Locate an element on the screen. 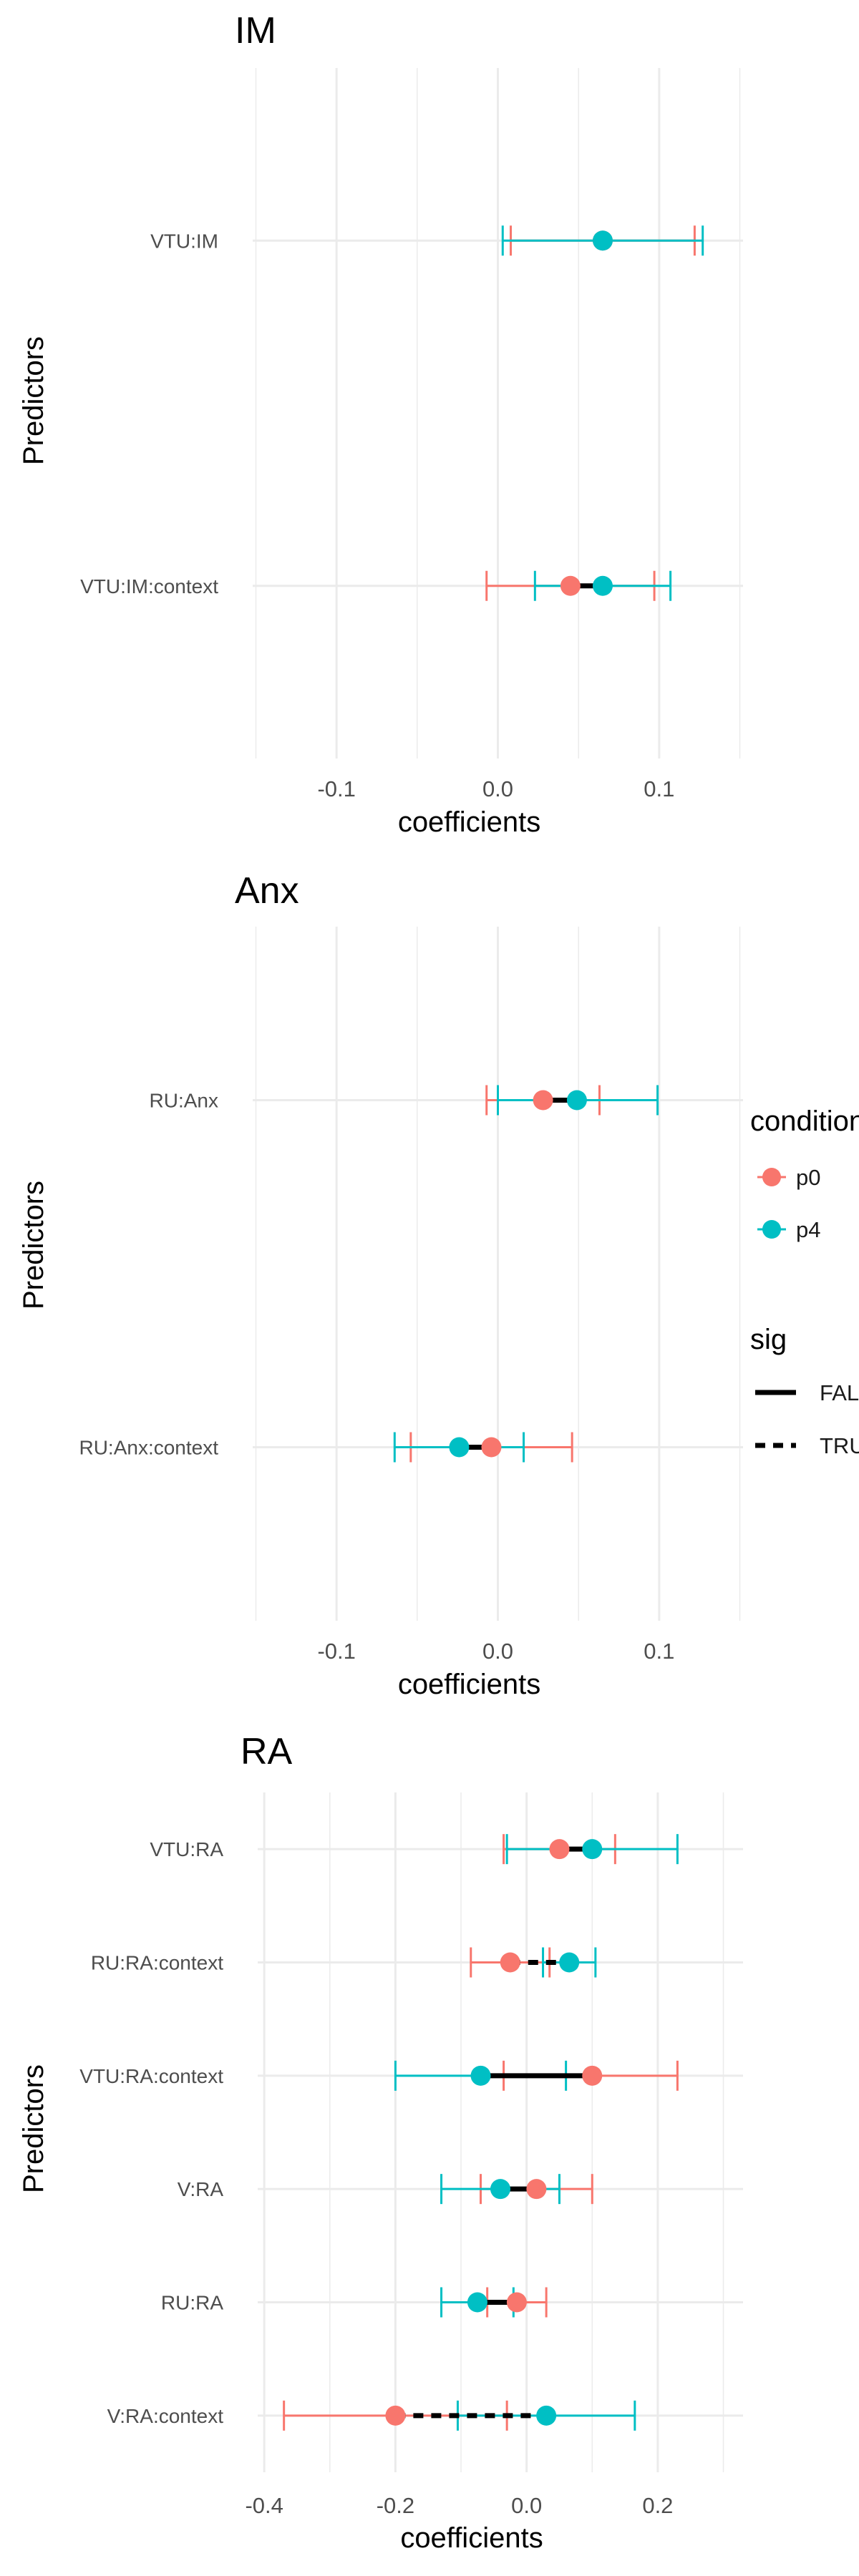  legend-sig-false-label: FALSE is located at coordinates (839, 1392).